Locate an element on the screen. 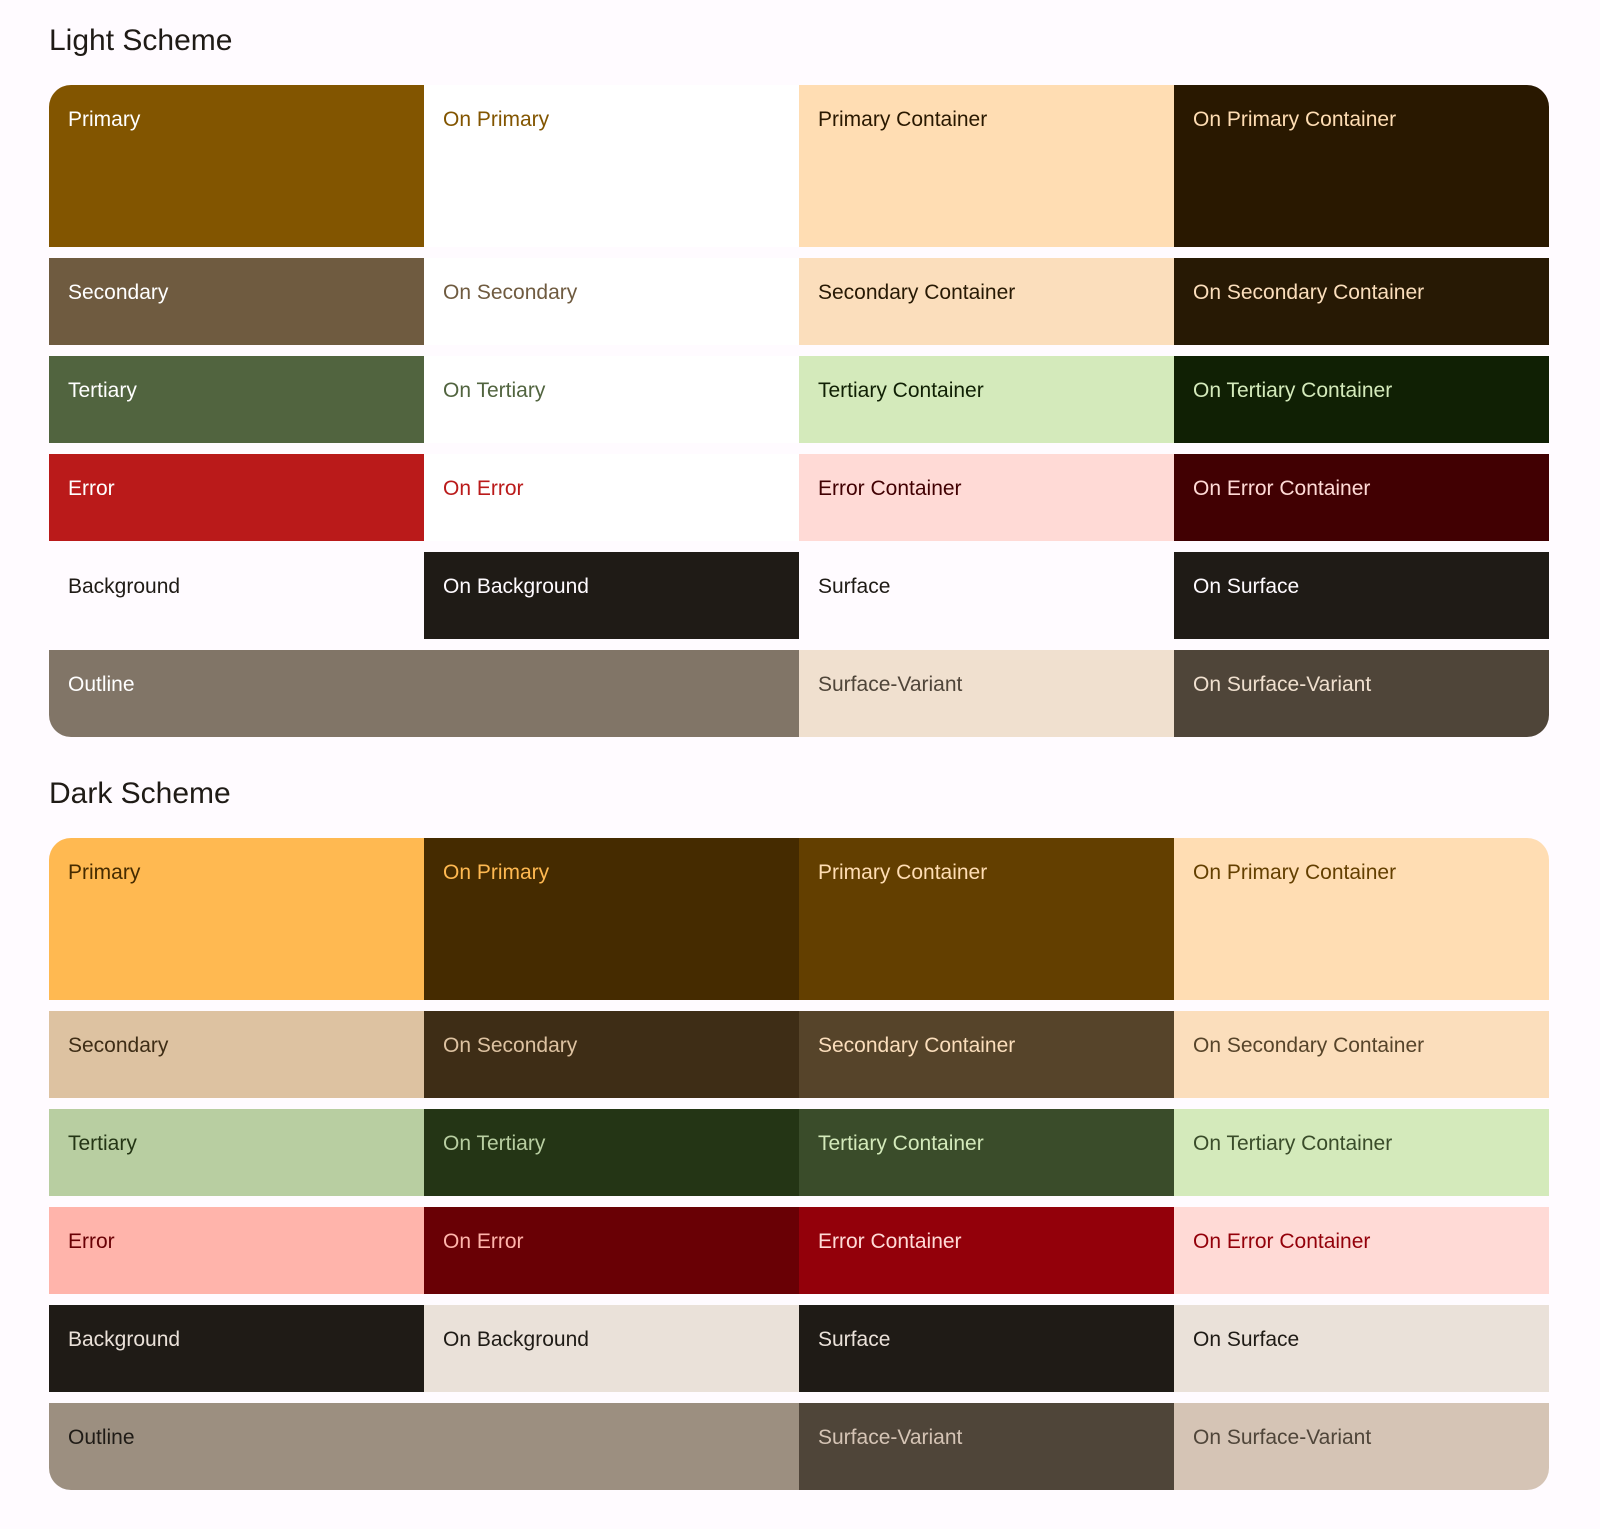  swatch-label: On Error is located at coordinates (483, 1241).